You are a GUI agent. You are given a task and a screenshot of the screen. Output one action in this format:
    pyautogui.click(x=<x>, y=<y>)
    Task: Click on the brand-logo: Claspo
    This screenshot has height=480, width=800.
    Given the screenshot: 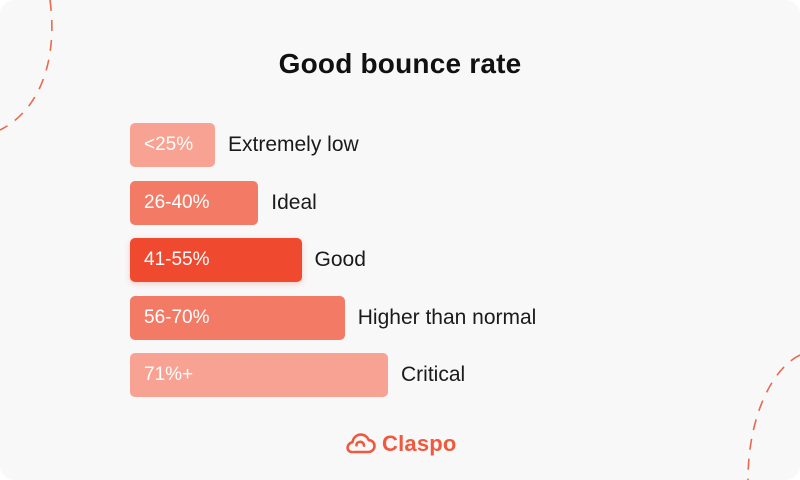 What is the action you would take?
    pyautogui.click(x=401, y=444)
    